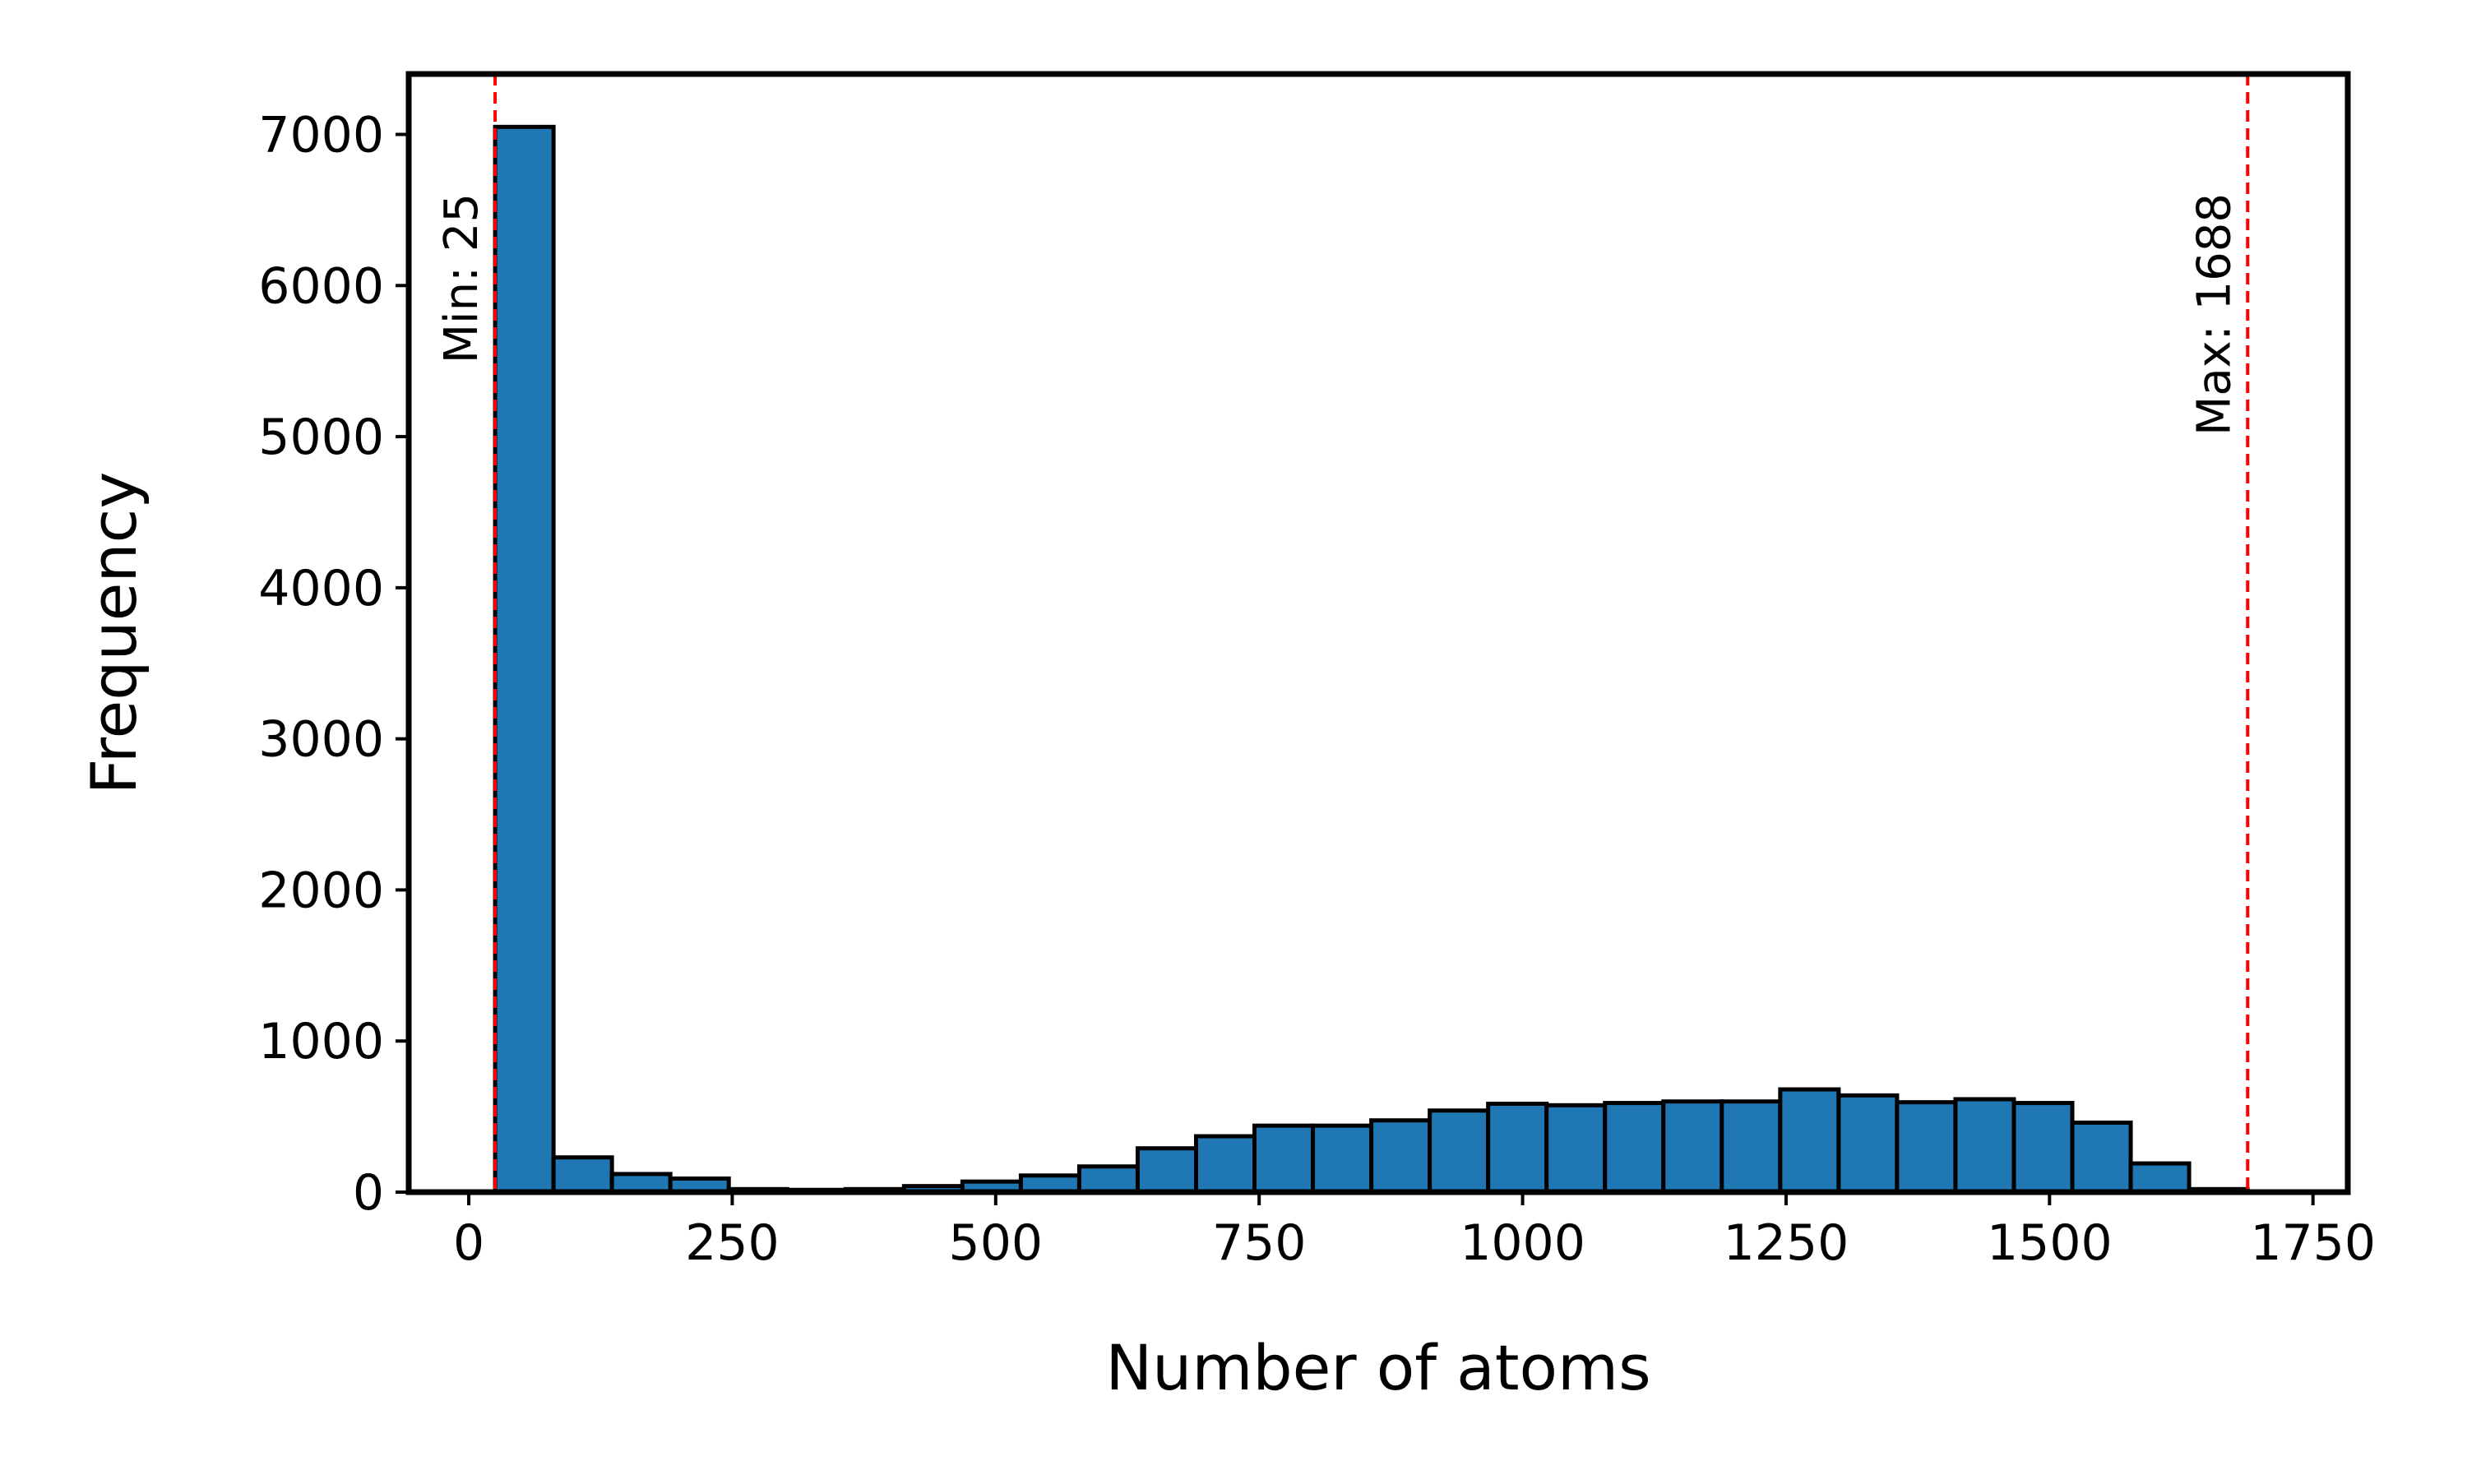 This screenshot has height=1484, width=2467. Describe the element at coordinates (321, 890) in the screenshot. I see `y-tick-label: 2000` at that location.